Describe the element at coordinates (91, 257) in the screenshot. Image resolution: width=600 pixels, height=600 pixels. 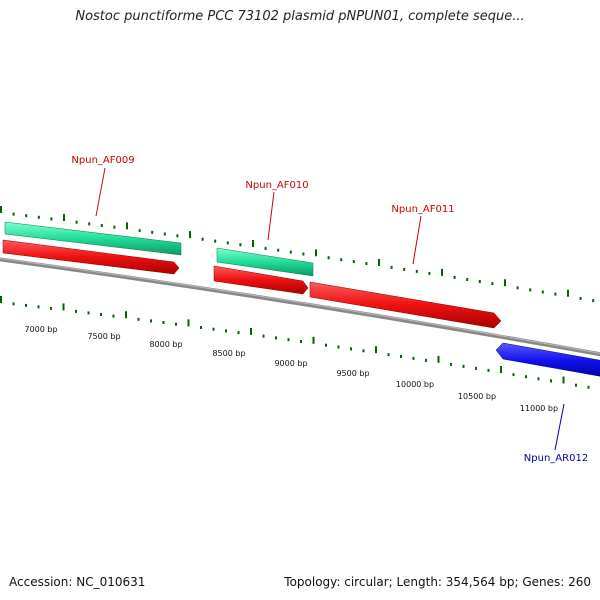
I see `gene-arrow-af009` at that location.